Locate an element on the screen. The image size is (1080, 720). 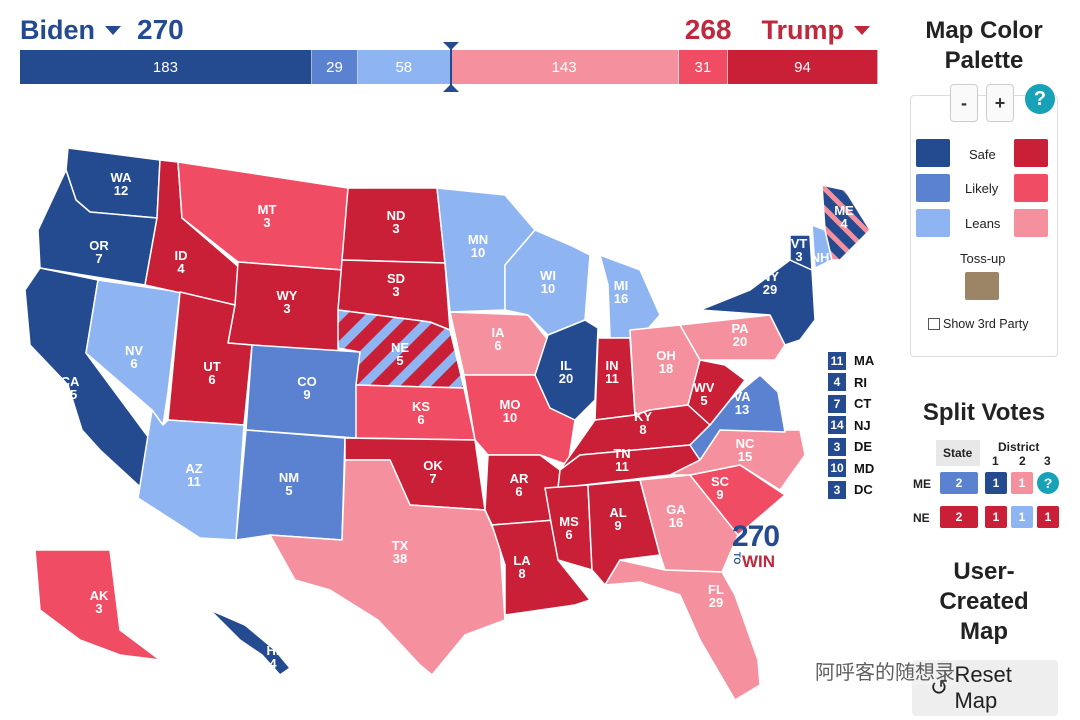
state-label: WV is located at coordinates (704, 387).